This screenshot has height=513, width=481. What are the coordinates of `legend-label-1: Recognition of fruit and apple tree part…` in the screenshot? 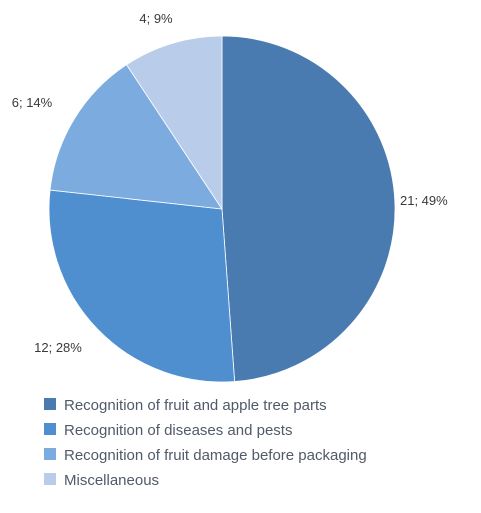 It's located at (195, 405).